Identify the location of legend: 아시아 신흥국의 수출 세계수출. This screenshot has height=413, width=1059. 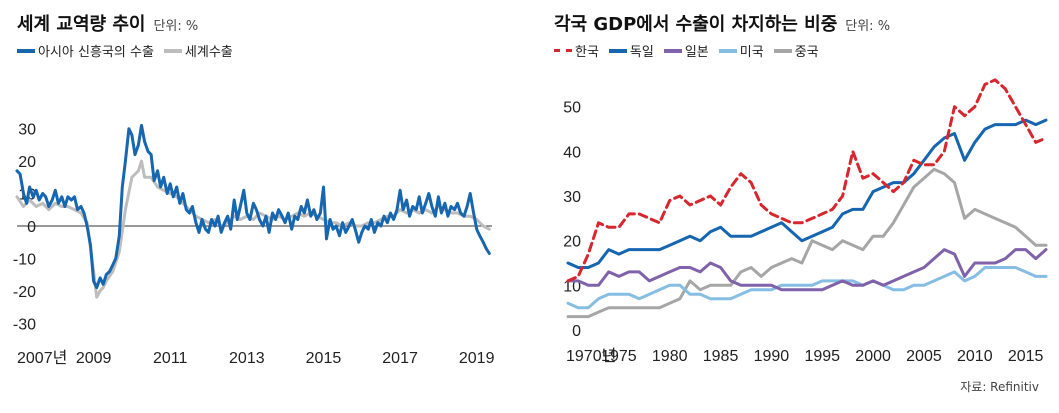
(125, 50).